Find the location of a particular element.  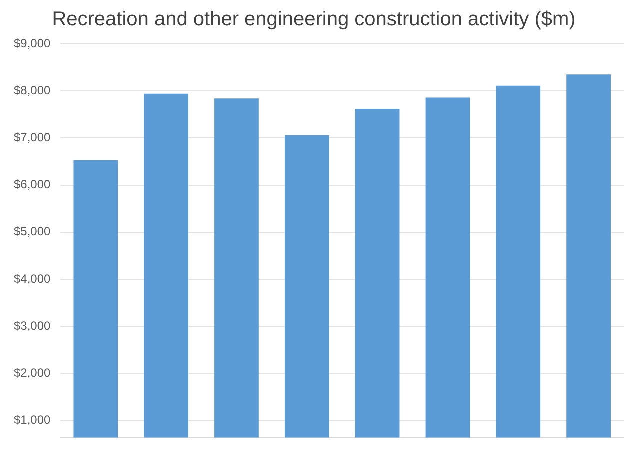

y-tick-label: $6,000 is located at coordinates (33, 185).